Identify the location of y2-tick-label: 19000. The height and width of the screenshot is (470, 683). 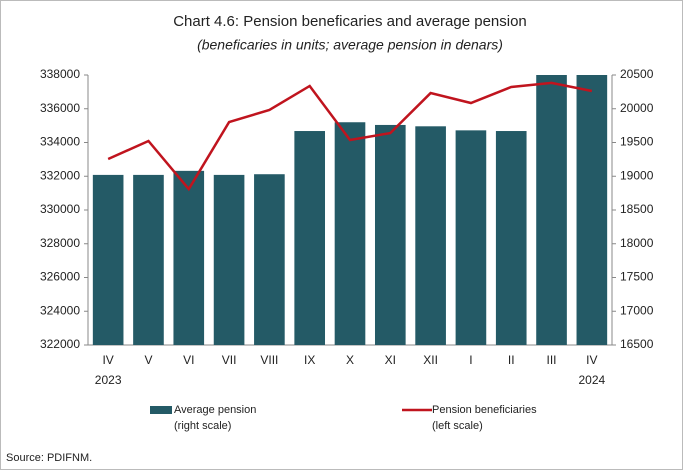
(637, 175).